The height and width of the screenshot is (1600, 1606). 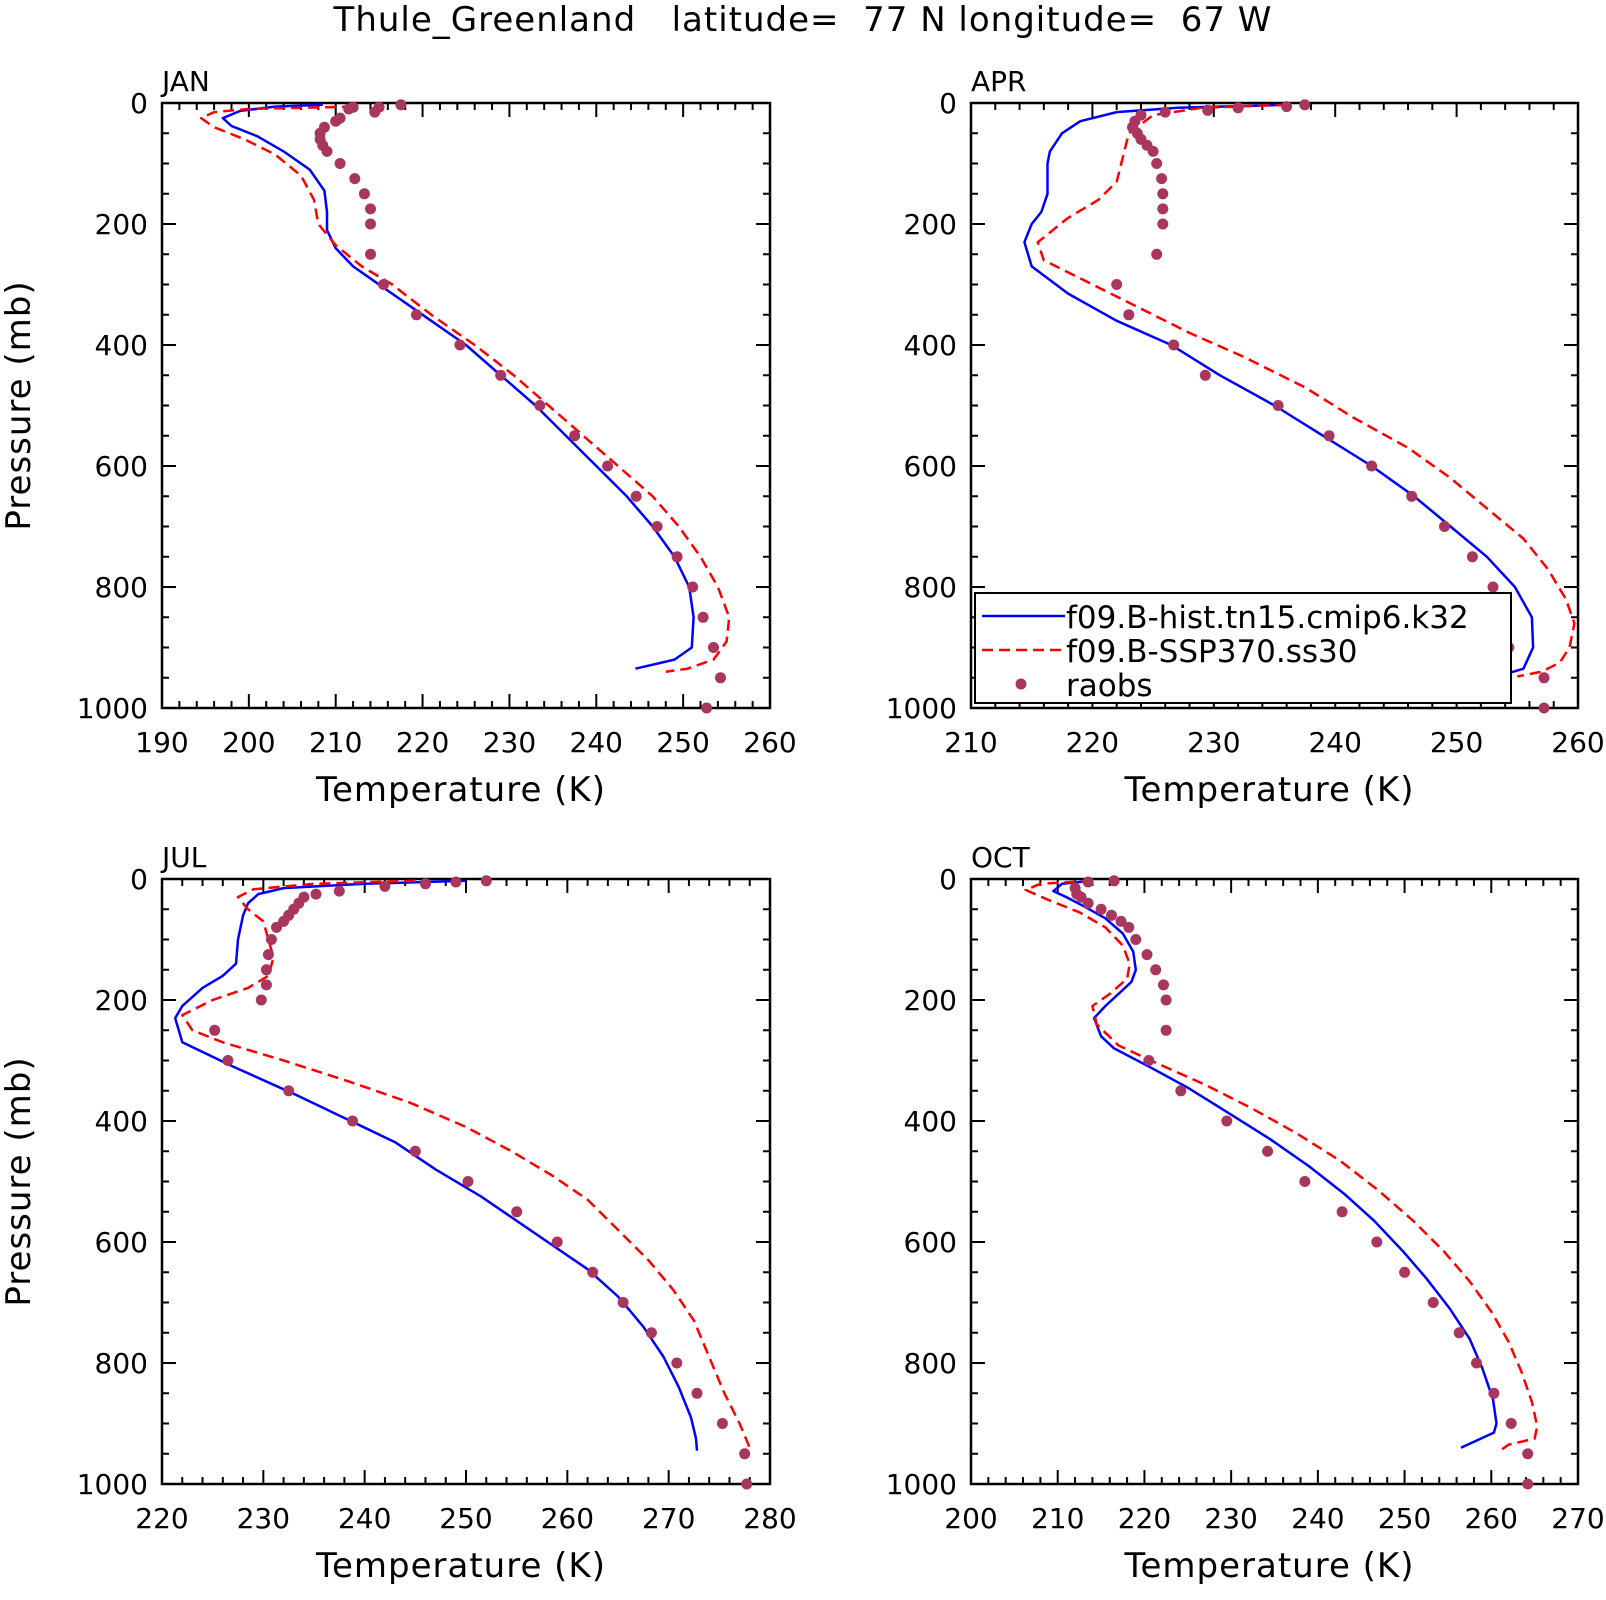 I want to click on y-tick-label: 0, so click(x=948, y=103).